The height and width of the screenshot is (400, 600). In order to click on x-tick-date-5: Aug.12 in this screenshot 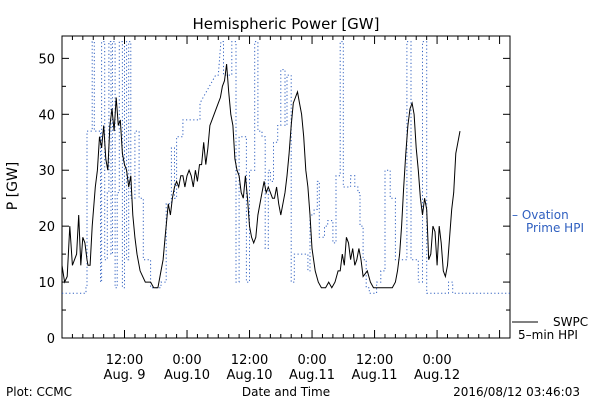, I will do `click(437, 375)`.